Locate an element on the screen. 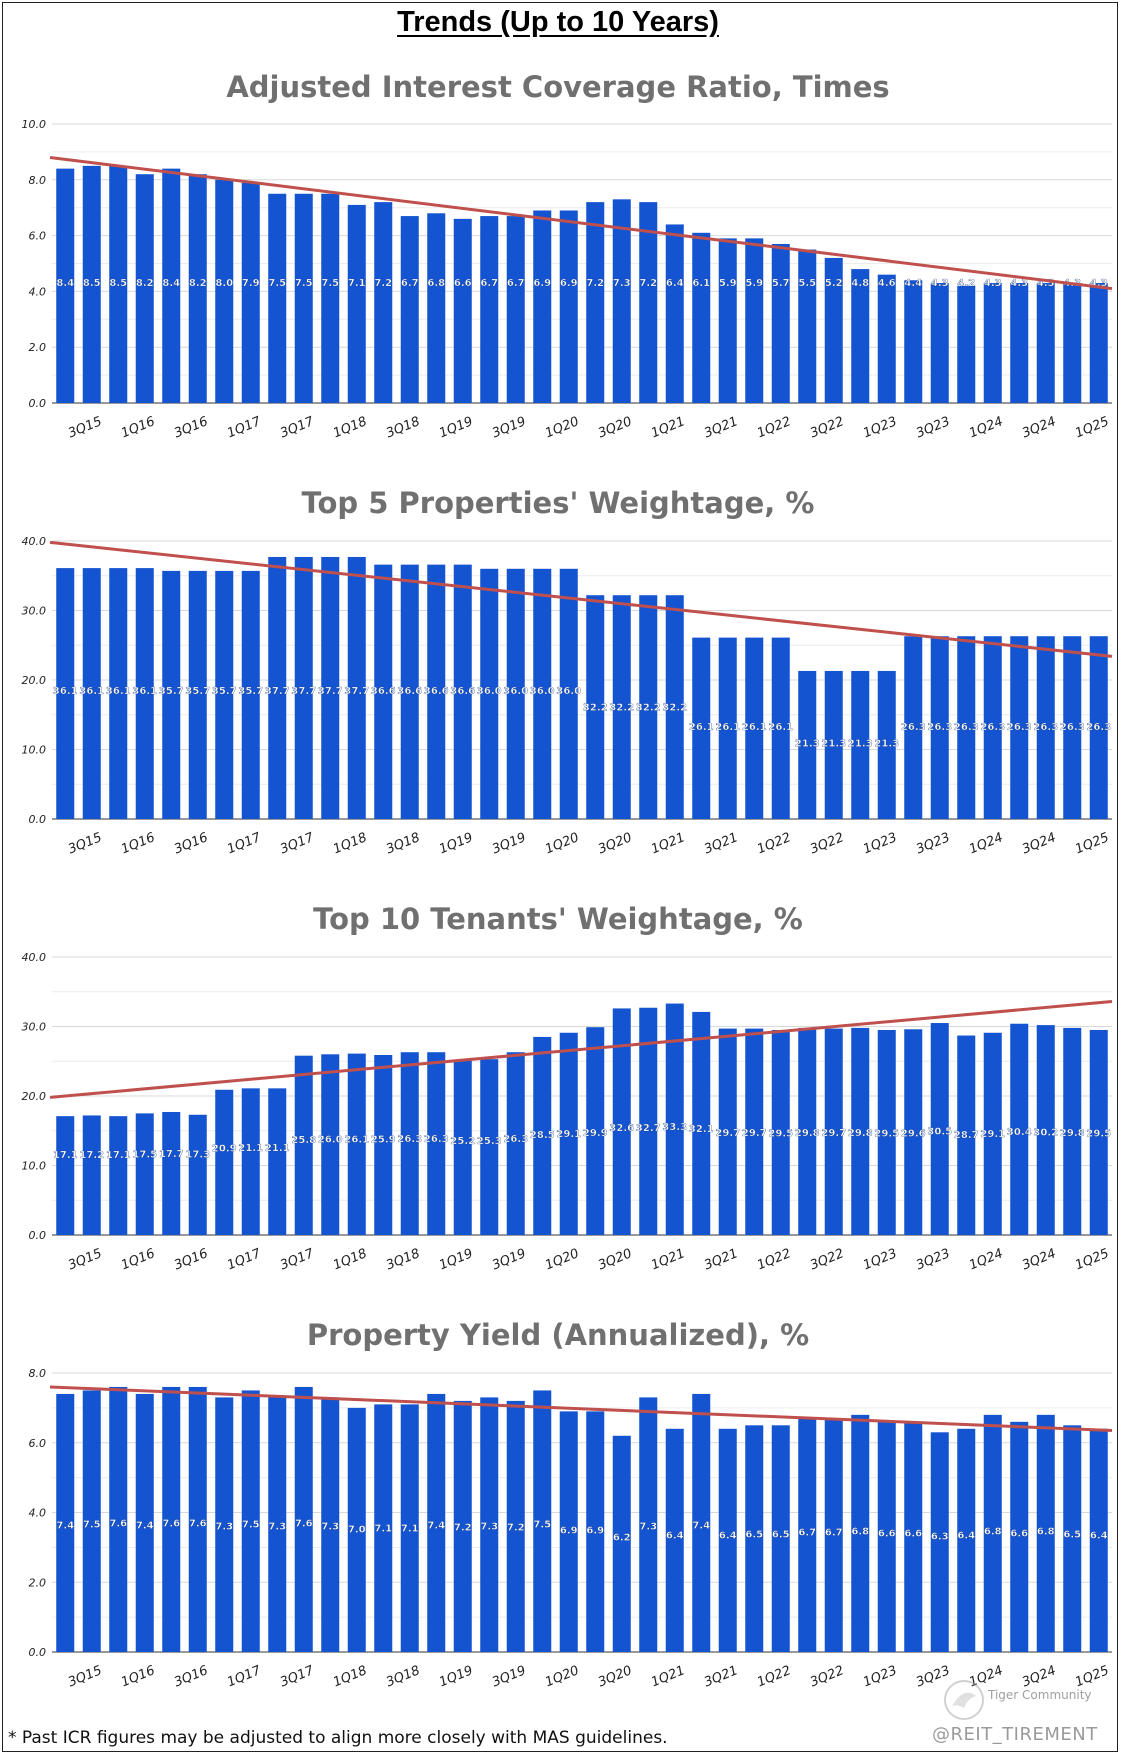  data-label: 4.3 is located at coordinates (1099, 283).